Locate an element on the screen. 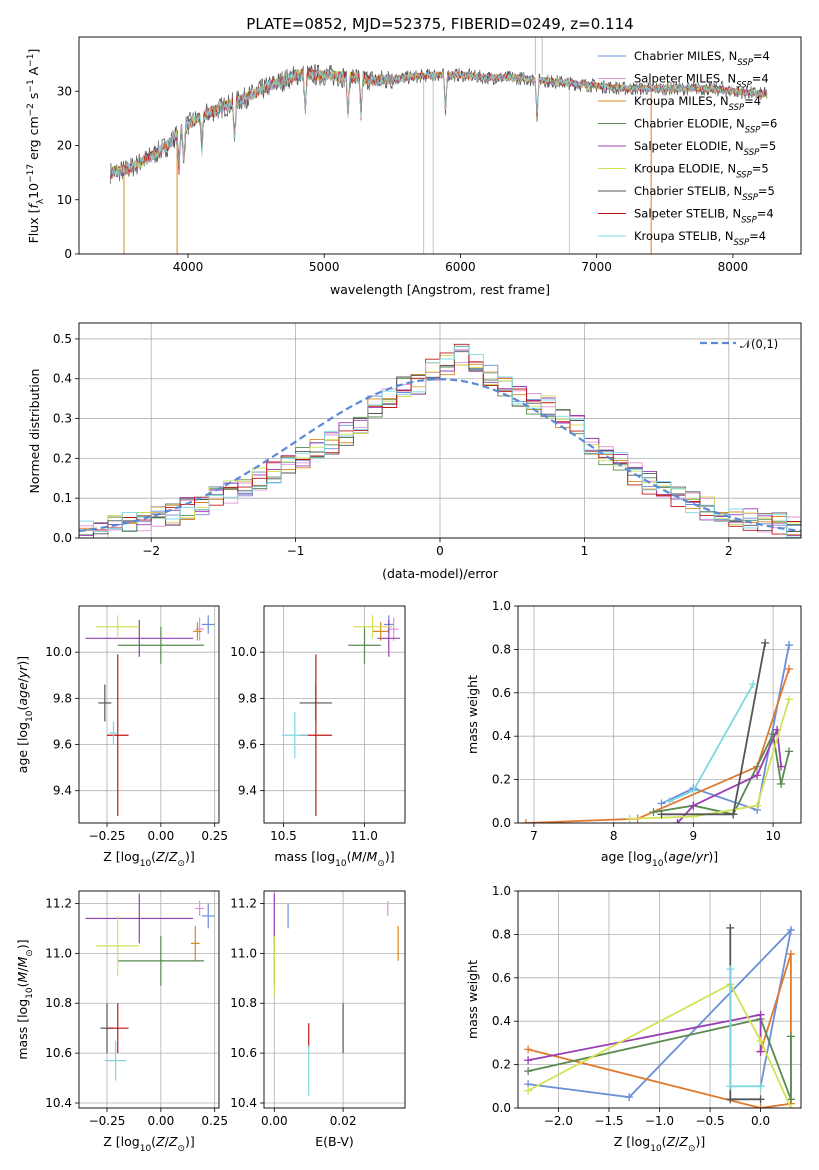  legend-label: Salpeter MILES, NSSP=4 is located at coordinates (701, 81).